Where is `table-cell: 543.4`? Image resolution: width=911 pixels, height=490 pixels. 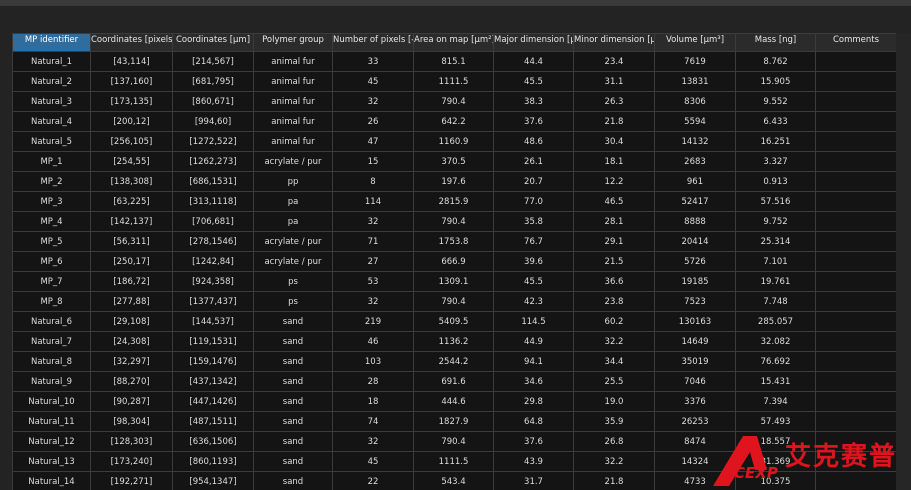
table-cell: 543.4 is located at coordinates (453, 480).